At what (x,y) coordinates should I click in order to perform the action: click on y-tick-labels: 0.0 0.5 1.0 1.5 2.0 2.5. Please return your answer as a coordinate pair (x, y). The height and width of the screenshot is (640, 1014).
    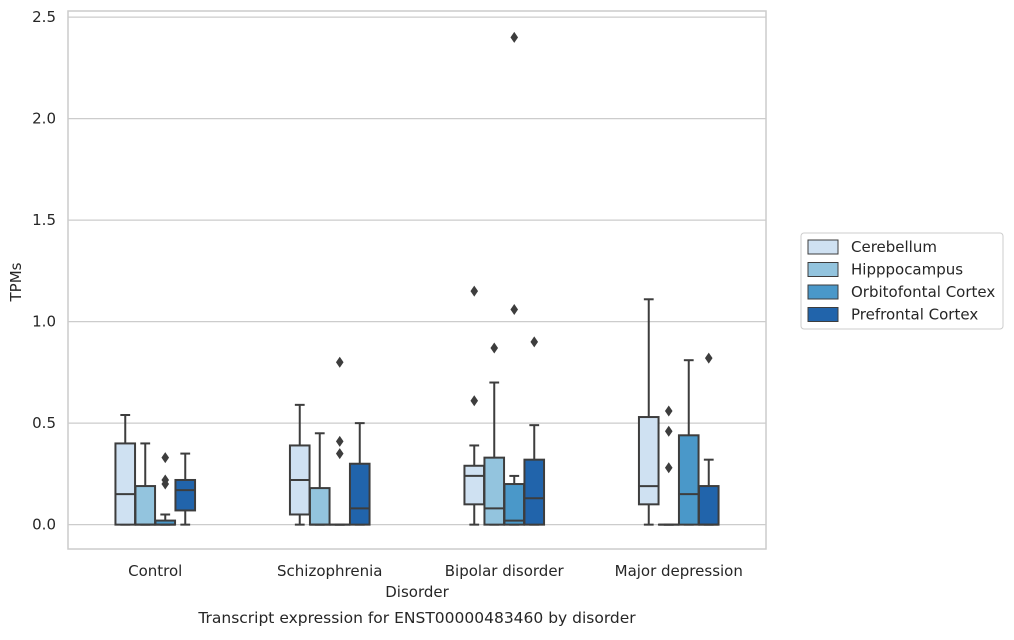
    Looking at the image, I should click on (44, 271).